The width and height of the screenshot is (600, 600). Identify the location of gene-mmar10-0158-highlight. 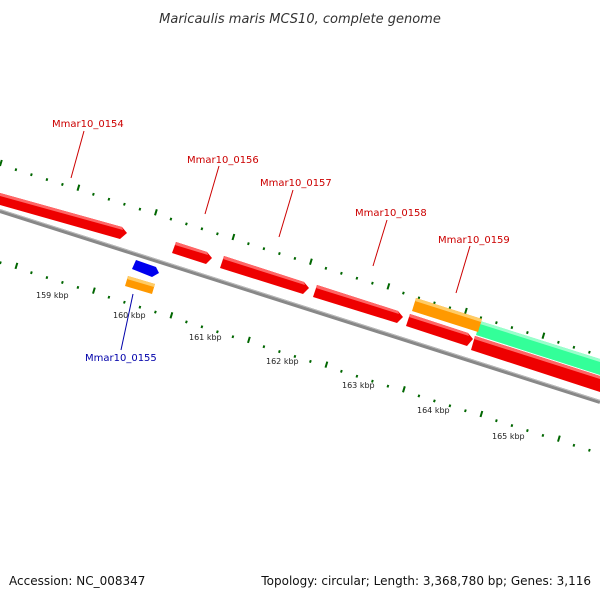
(357, 299).